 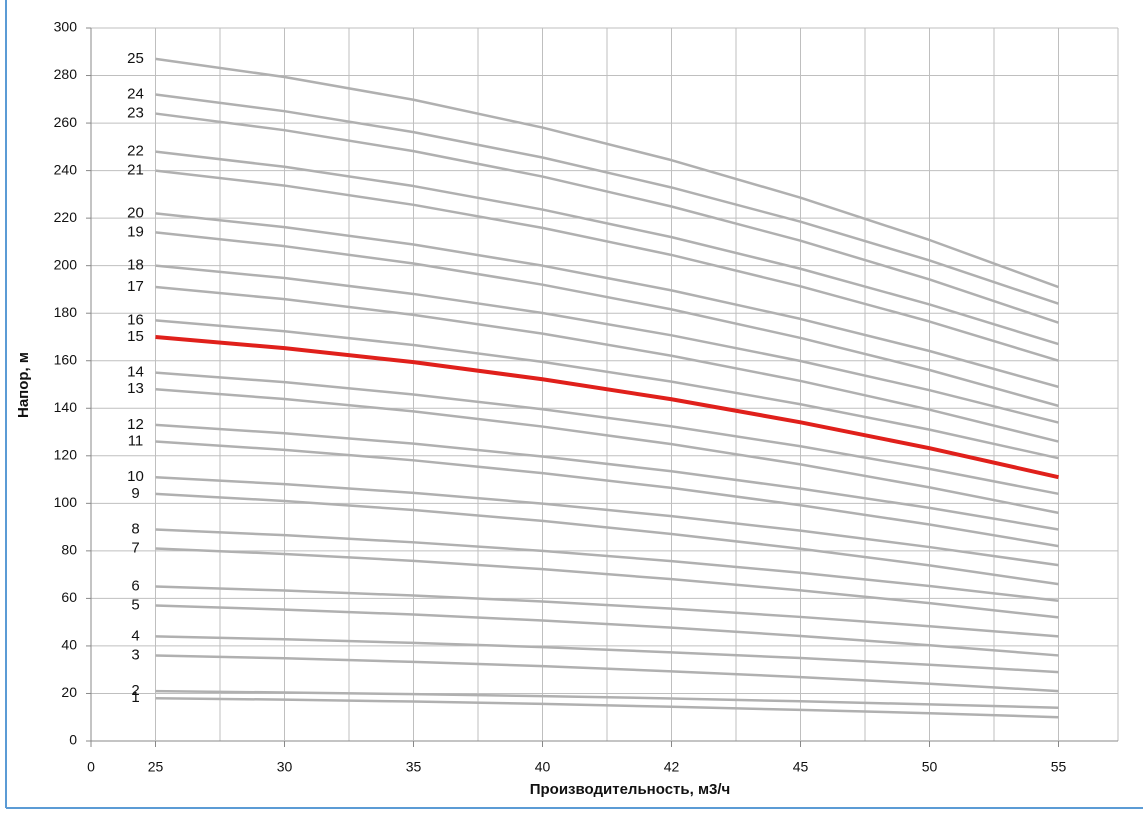 I want to click on series-label: 3, so click(x=135, y=654).